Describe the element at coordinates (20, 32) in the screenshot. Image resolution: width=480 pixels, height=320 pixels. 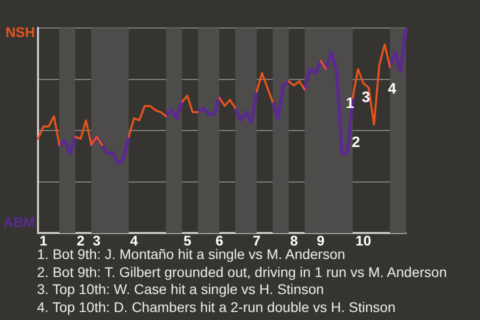
I see `text: NSH` at that location.